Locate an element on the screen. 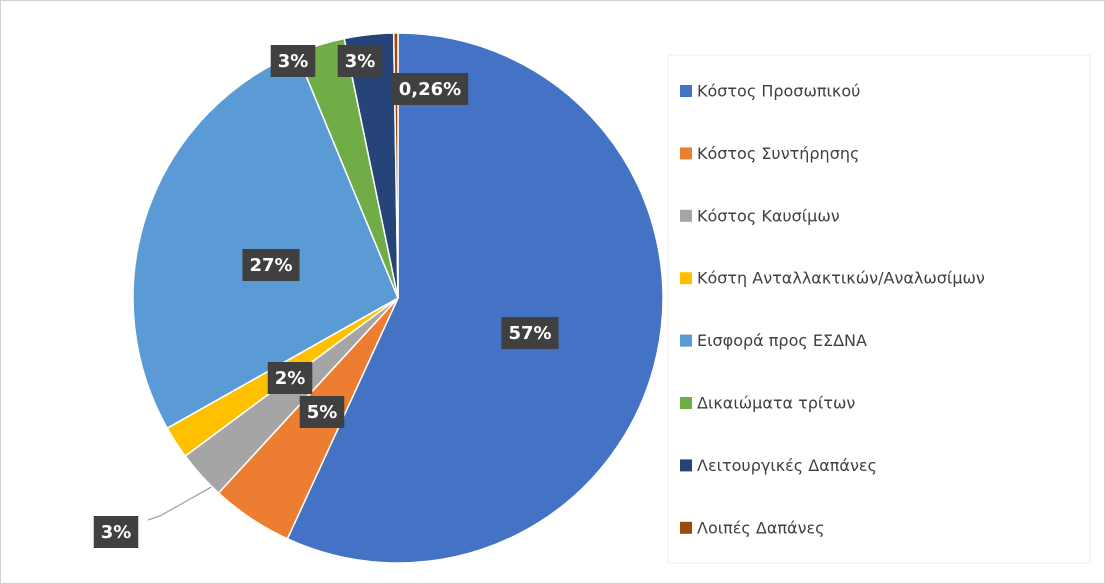 Image resolution: width=1105 pixels, height=584 pixels. legend-label: Κόστος Συντήρησης is located at coordinates (778, 153).